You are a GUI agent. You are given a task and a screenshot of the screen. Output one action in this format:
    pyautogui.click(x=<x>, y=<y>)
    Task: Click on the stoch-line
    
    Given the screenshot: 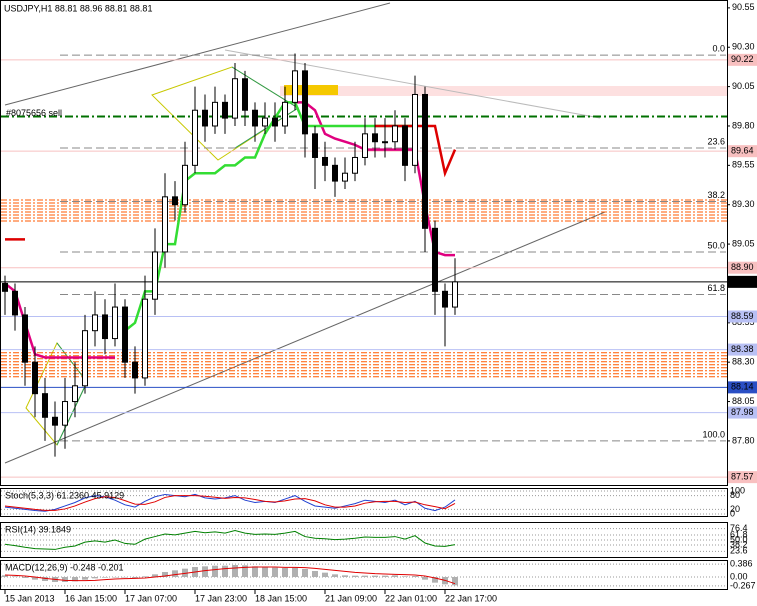 What is the action you would take?
    pyautogui.click(x=230, y=503)
    